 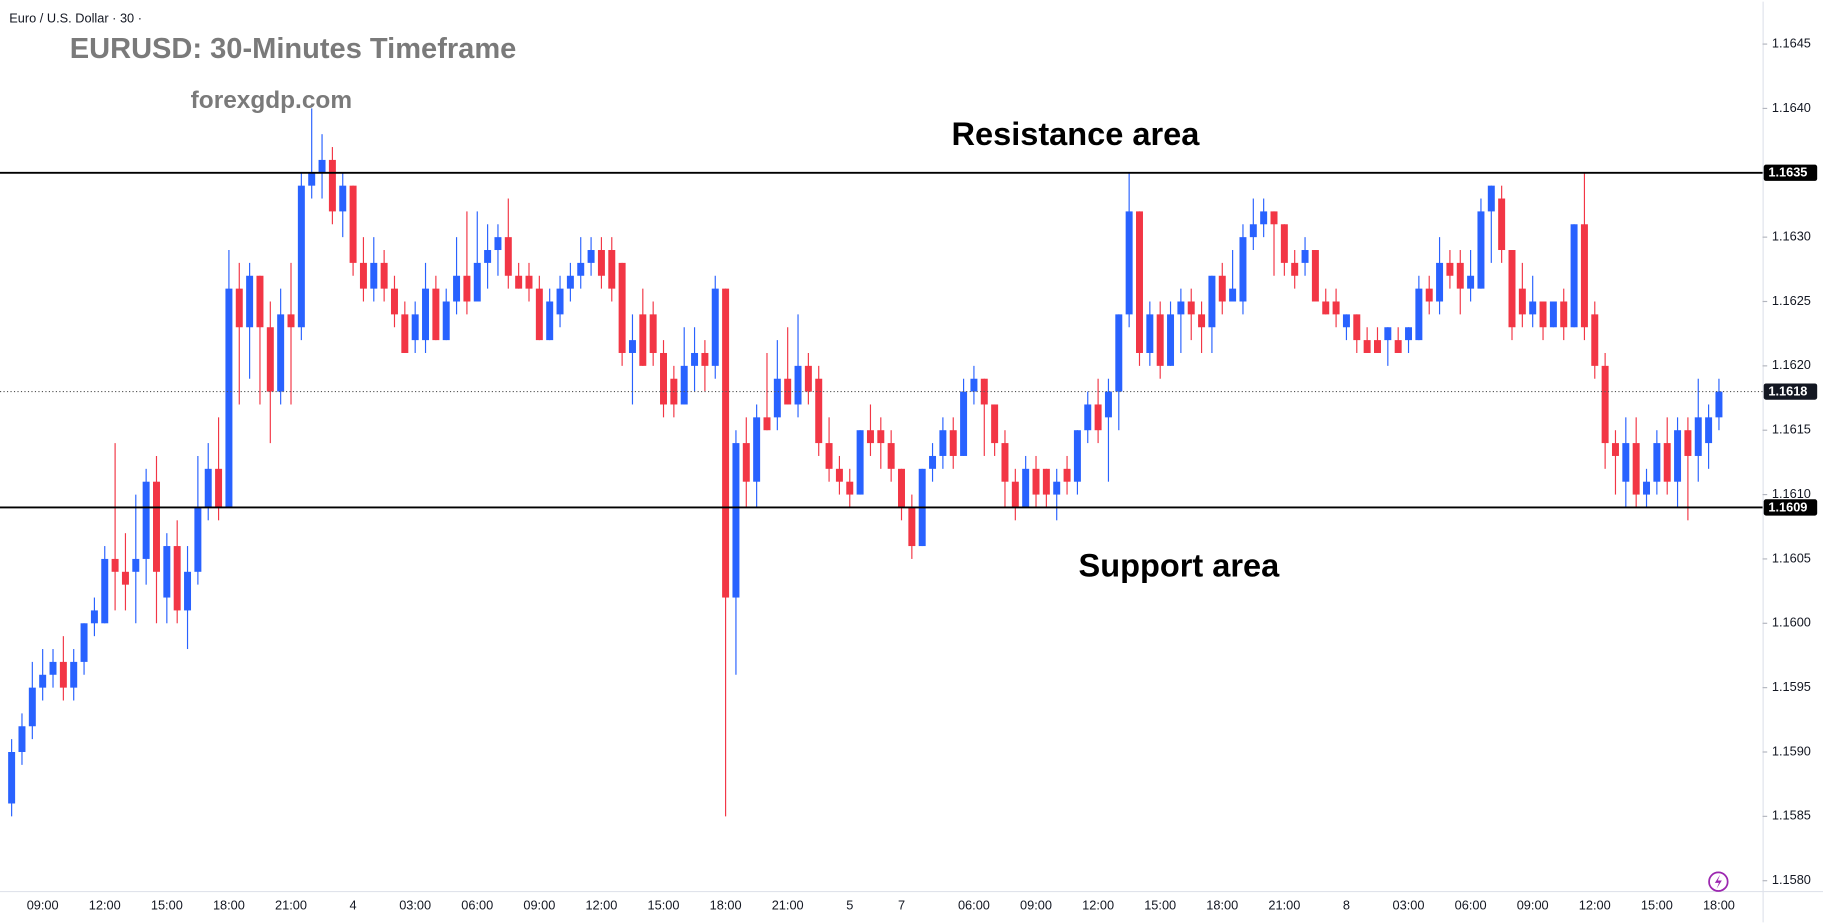 What do you see at coordinates (293, 49) in the screenshot?
I see `chart-title: EURUSD: 30-Minutes Timeframe` at bounding box center [293, 49].